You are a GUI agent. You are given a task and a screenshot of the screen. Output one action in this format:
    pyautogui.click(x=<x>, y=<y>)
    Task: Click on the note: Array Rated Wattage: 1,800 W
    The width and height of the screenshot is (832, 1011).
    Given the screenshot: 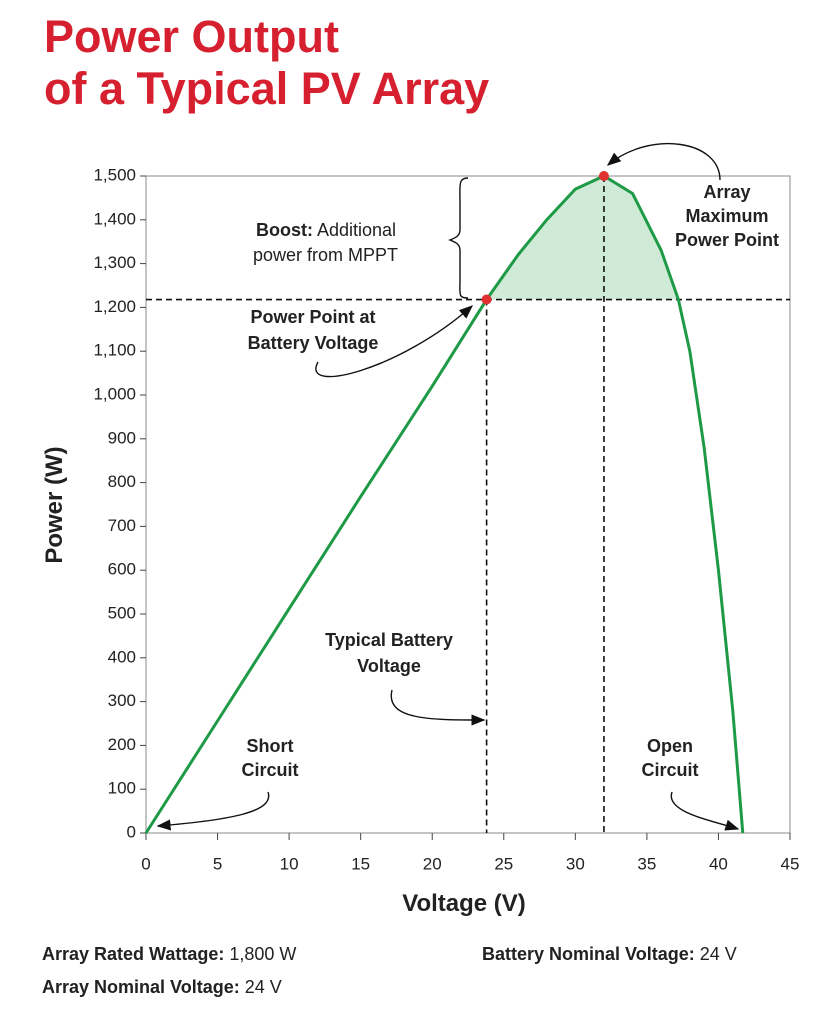 What is the action you would take?
    pyautogui.click(x=169, y=954)
    